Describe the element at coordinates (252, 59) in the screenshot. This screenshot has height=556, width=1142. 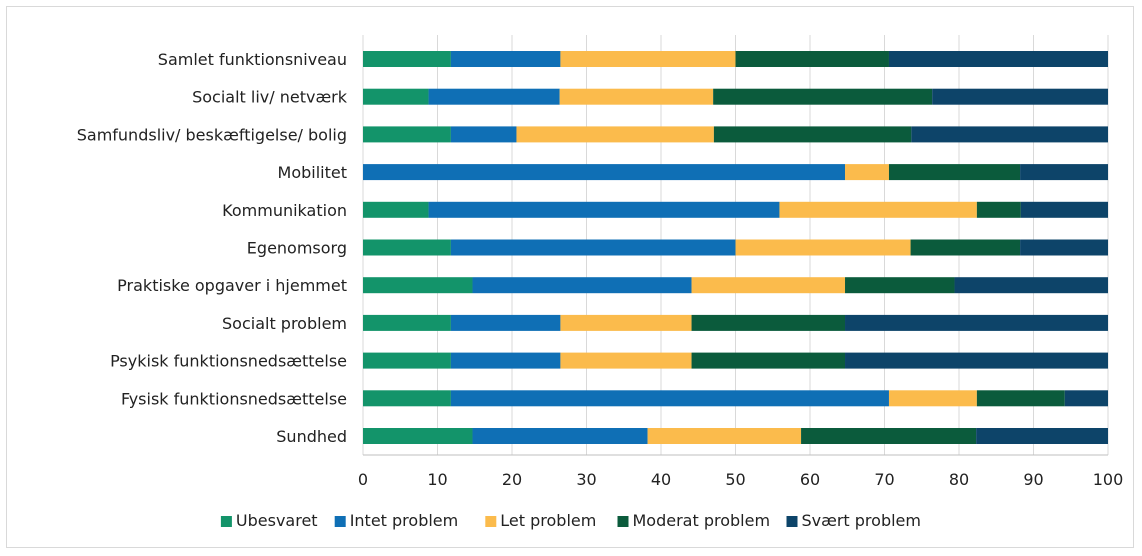
I see `category-label: Samlet funktionsniveau` at that location.